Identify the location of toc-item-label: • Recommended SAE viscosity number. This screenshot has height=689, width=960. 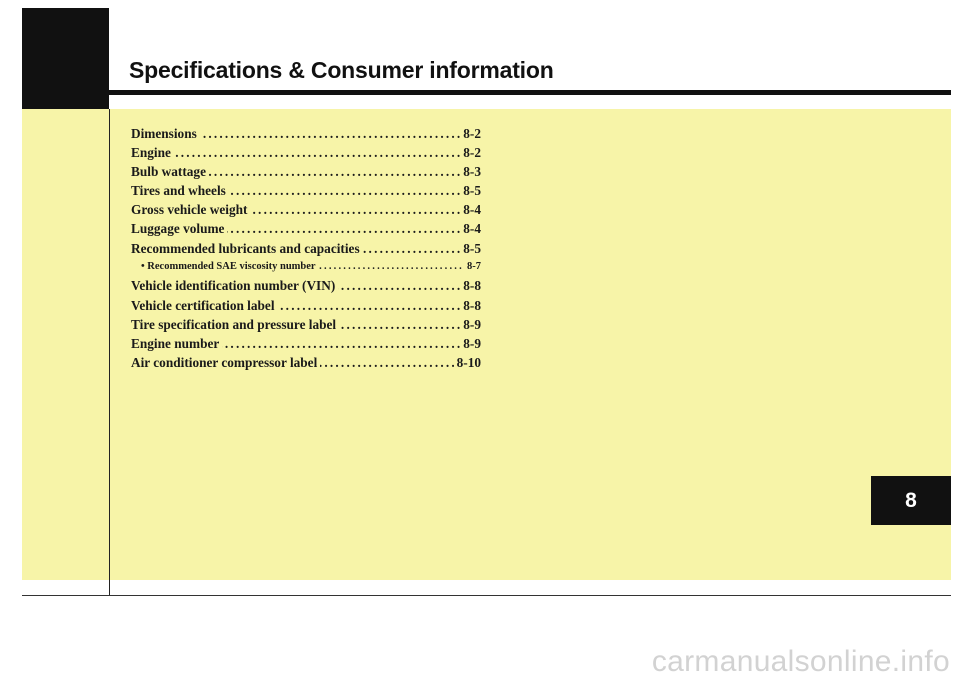
(225, 266).